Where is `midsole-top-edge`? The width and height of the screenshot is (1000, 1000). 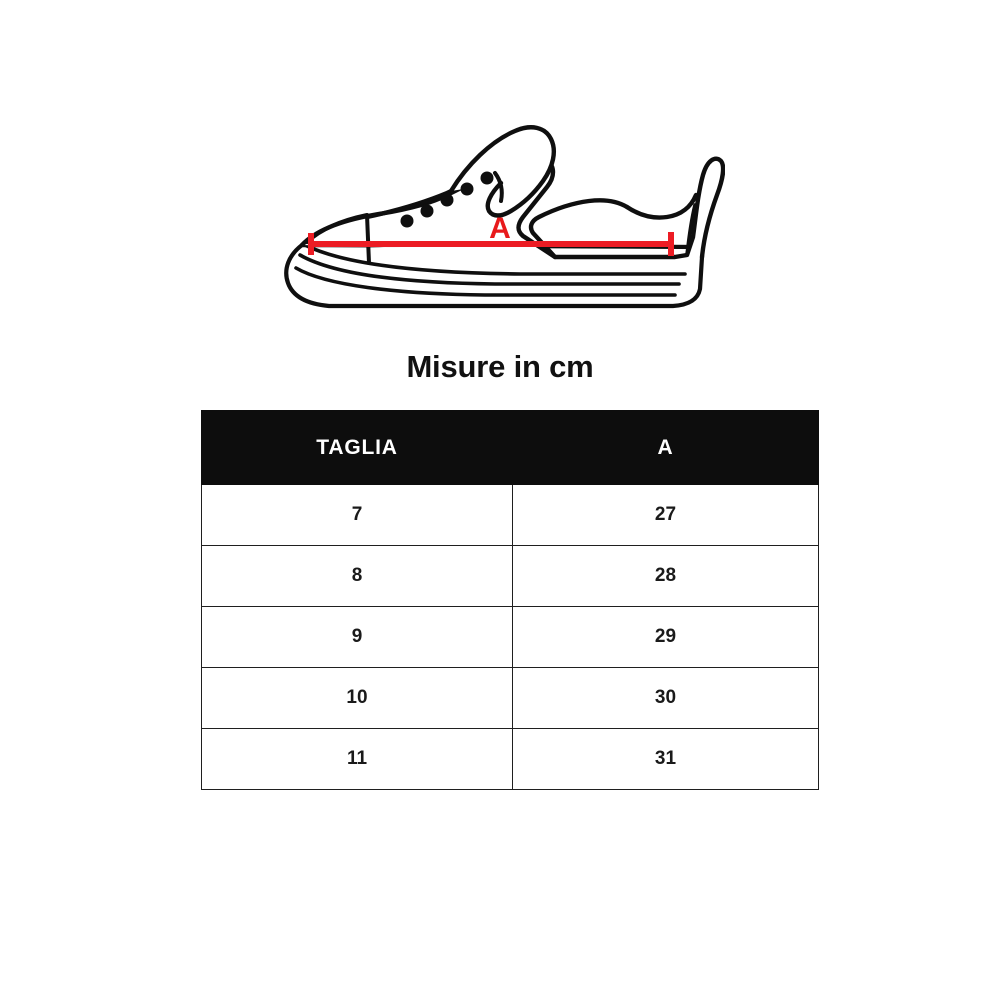 midsole-top-edge is located at coordinates (495, 259).